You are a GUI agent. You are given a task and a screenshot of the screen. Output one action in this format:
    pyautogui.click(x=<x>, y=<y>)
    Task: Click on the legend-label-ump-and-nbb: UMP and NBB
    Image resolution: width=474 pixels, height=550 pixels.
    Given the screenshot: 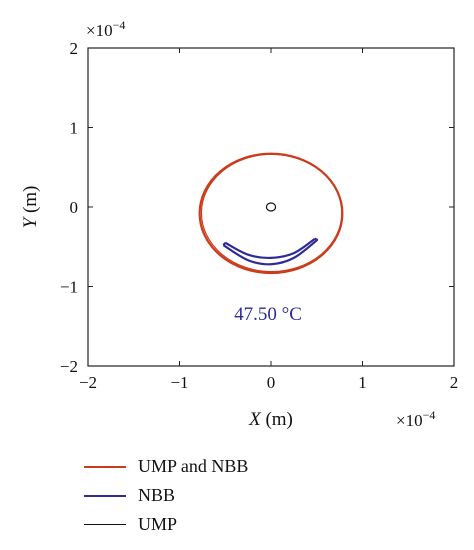 What is the action you would take?
    pyautogui.click(x=193, y=466)
    